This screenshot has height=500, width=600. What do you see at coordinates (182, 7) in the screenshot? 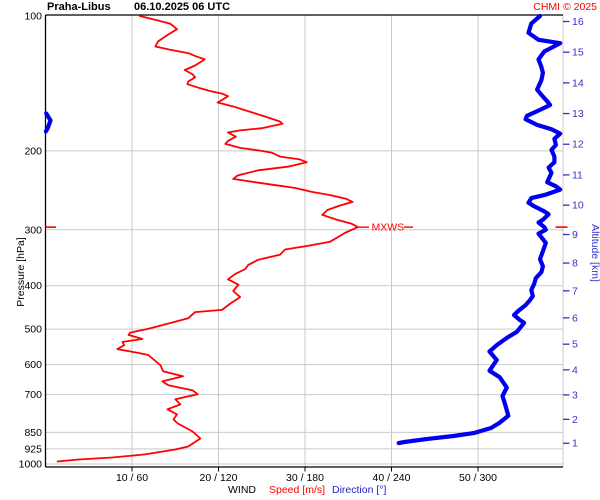
I see `datetime-title: 06.10.2025 06 UTC` at bounding box center [182, 7].